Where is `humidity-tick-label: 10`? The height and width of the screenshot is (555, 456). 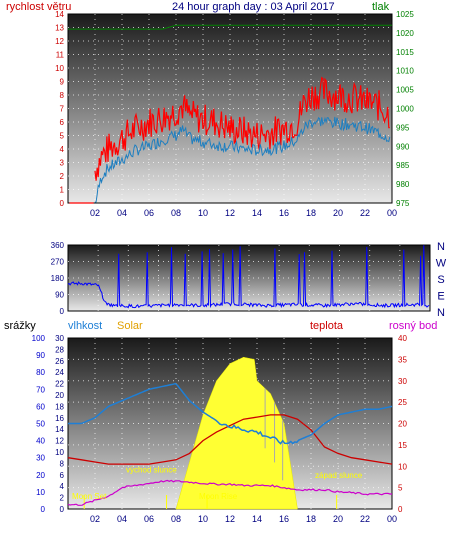
humidity-tick-label: 10 is located at coordinates (59, 452).